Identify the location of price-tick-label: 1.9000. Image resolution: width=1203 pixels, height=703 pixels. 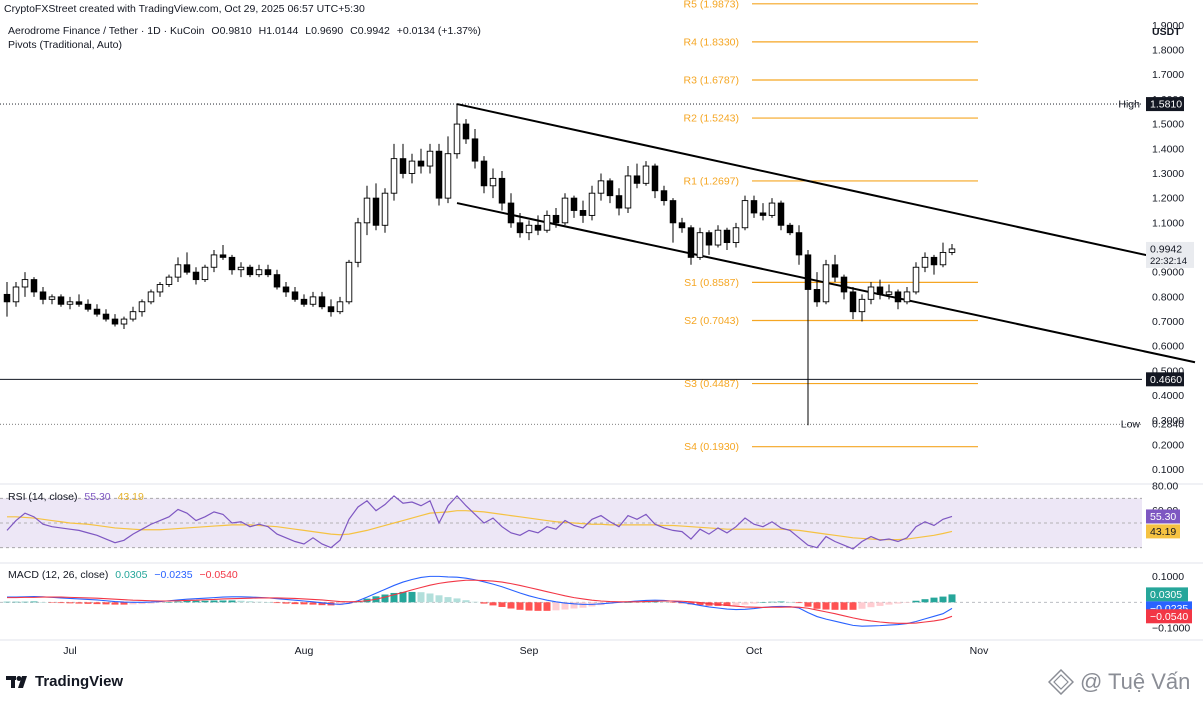
(1168, 26).